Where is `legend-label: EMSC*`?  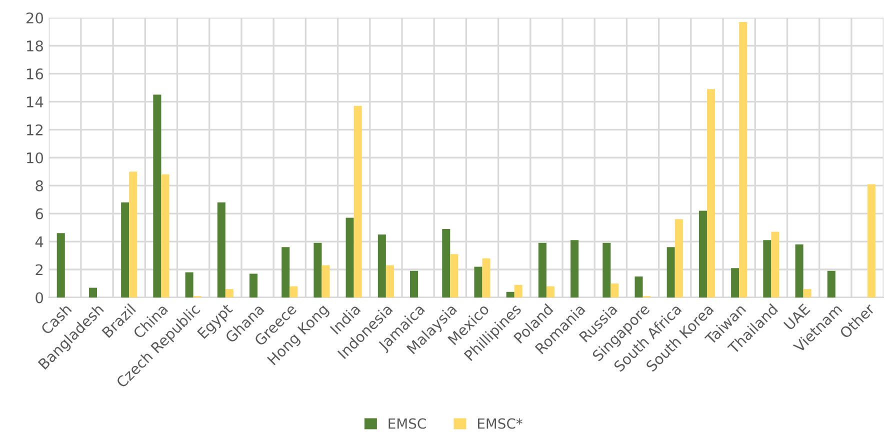
legend-label: EMSC* is located at coordinates (500, 423).